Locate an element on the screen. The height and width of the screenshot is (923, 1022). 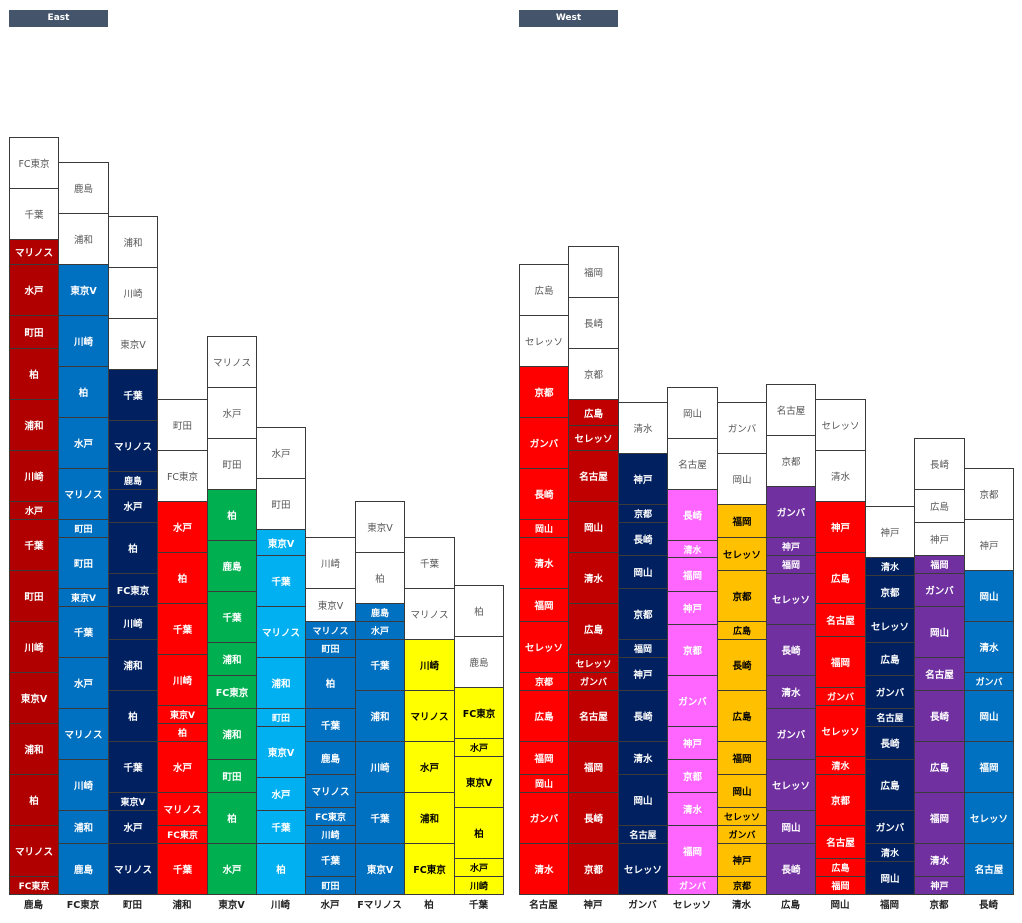
remaining-match-cell: 浦和 is located at coordinates (133, 242).